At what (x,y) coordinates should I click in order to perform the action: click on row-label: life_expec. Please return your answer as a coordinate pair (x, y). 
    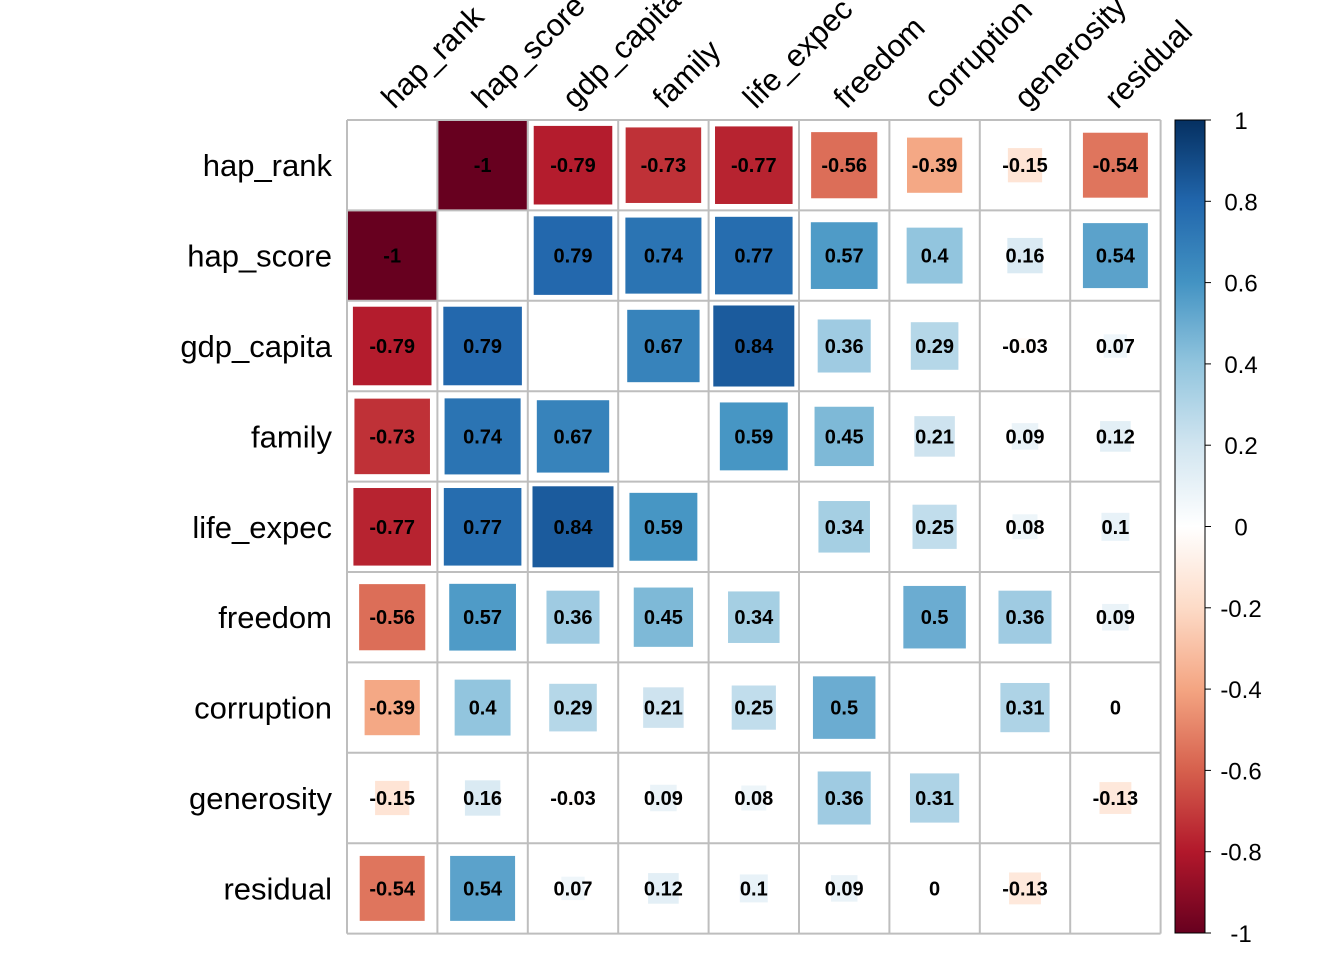
    Looking at the image, I should click on (262, 527).